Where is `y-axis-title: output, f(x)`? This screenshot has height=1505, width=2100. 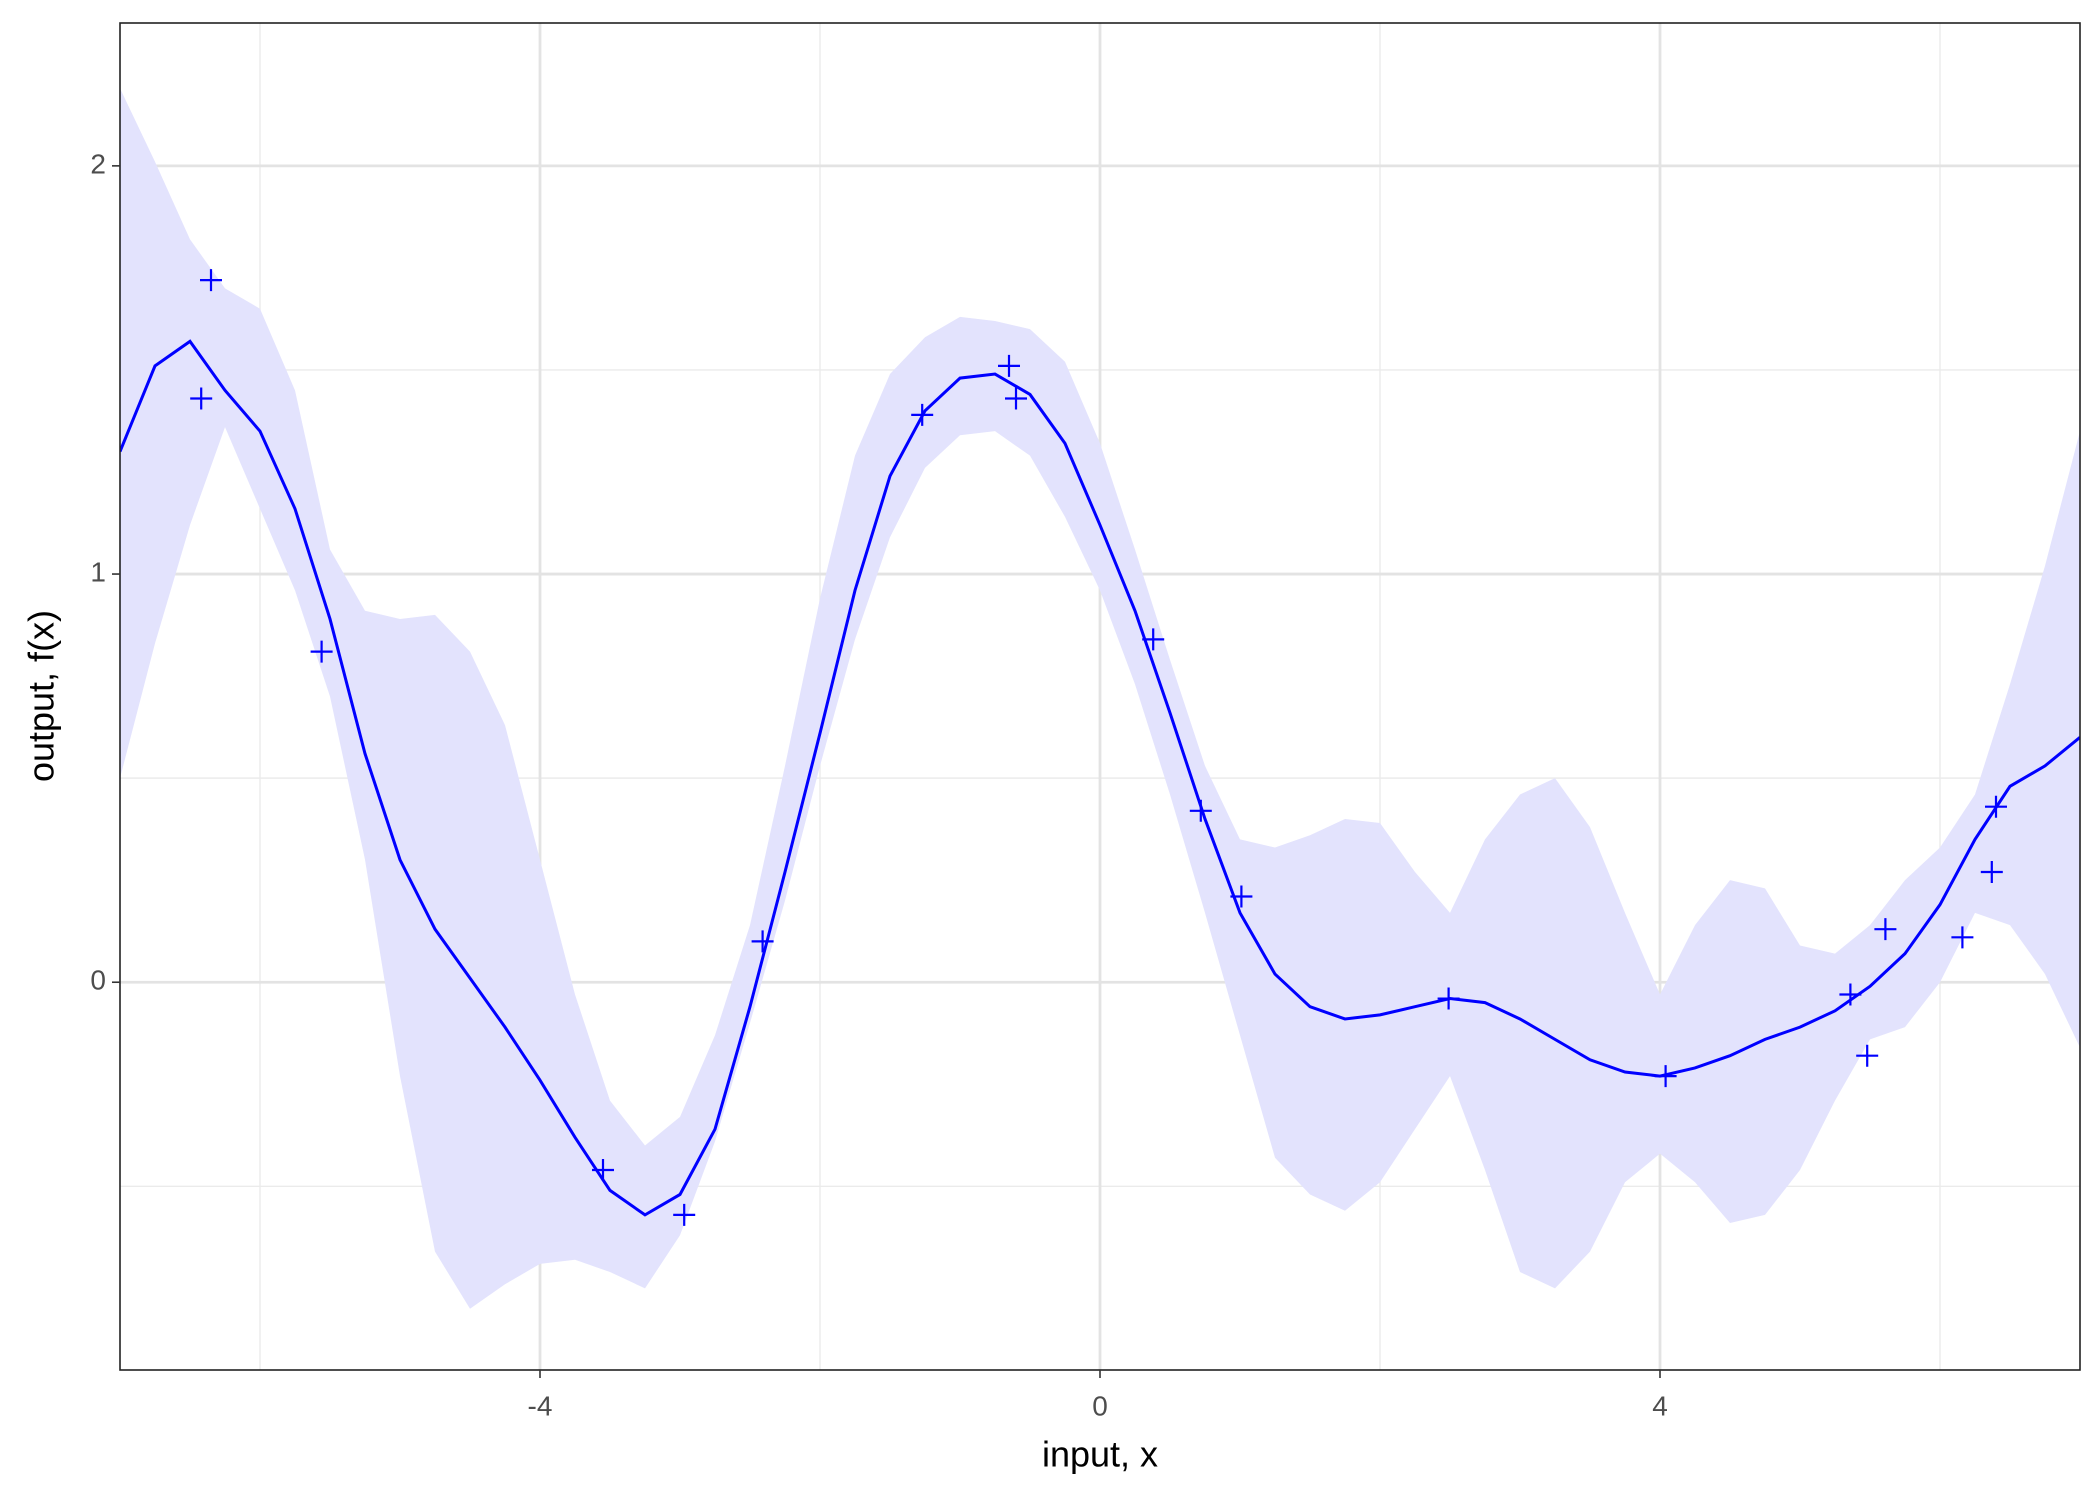 y-axis-title: output, f(x) is located at coordinates (41, 696).